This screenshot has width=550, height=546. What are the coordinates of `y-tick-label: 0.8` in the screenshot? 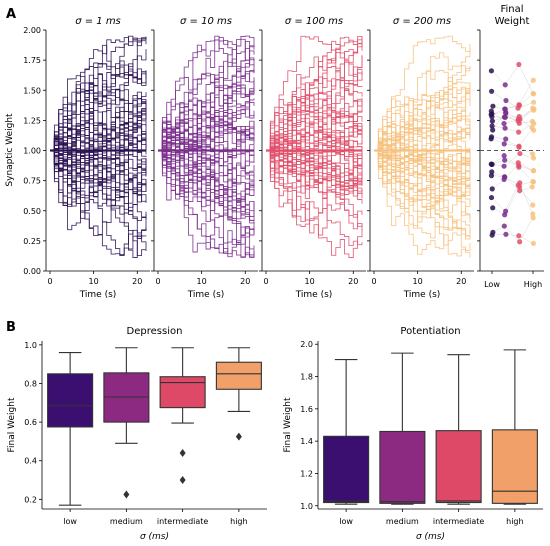 It's located at (30, 383).